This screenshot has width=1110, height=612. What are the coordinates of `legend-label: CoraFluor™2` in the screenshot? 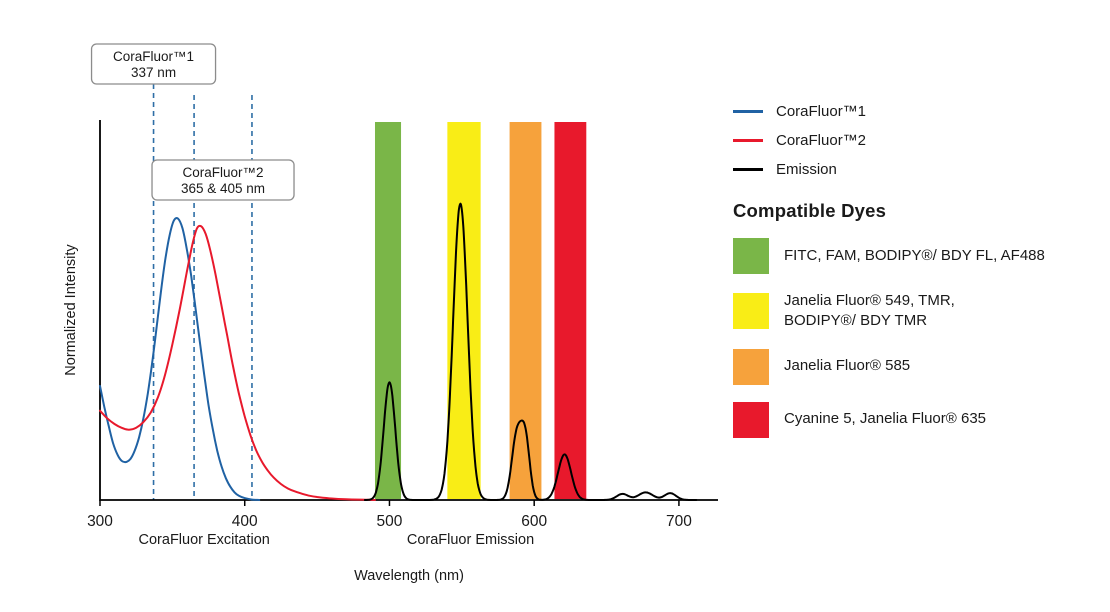 It's located at (821, 140).